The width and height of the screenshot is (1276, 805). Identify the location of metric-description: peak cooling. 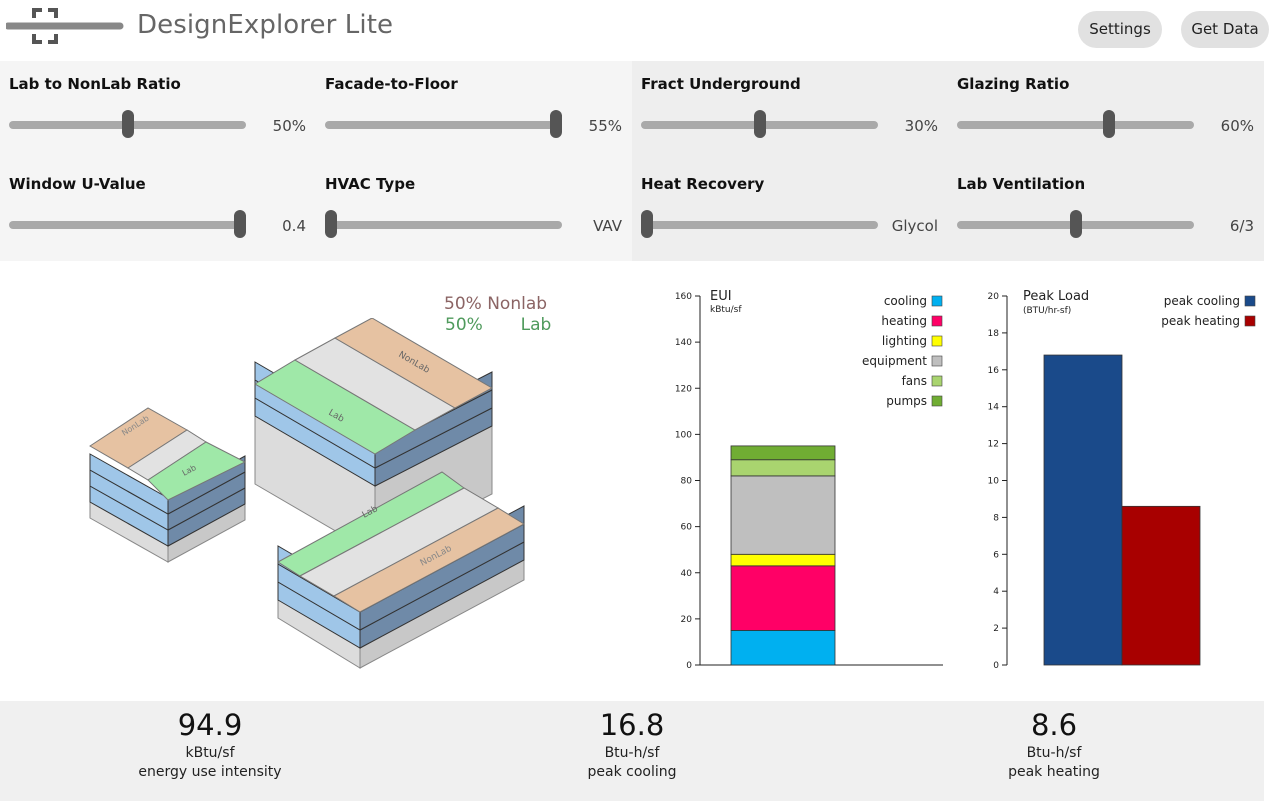
(632, 772).